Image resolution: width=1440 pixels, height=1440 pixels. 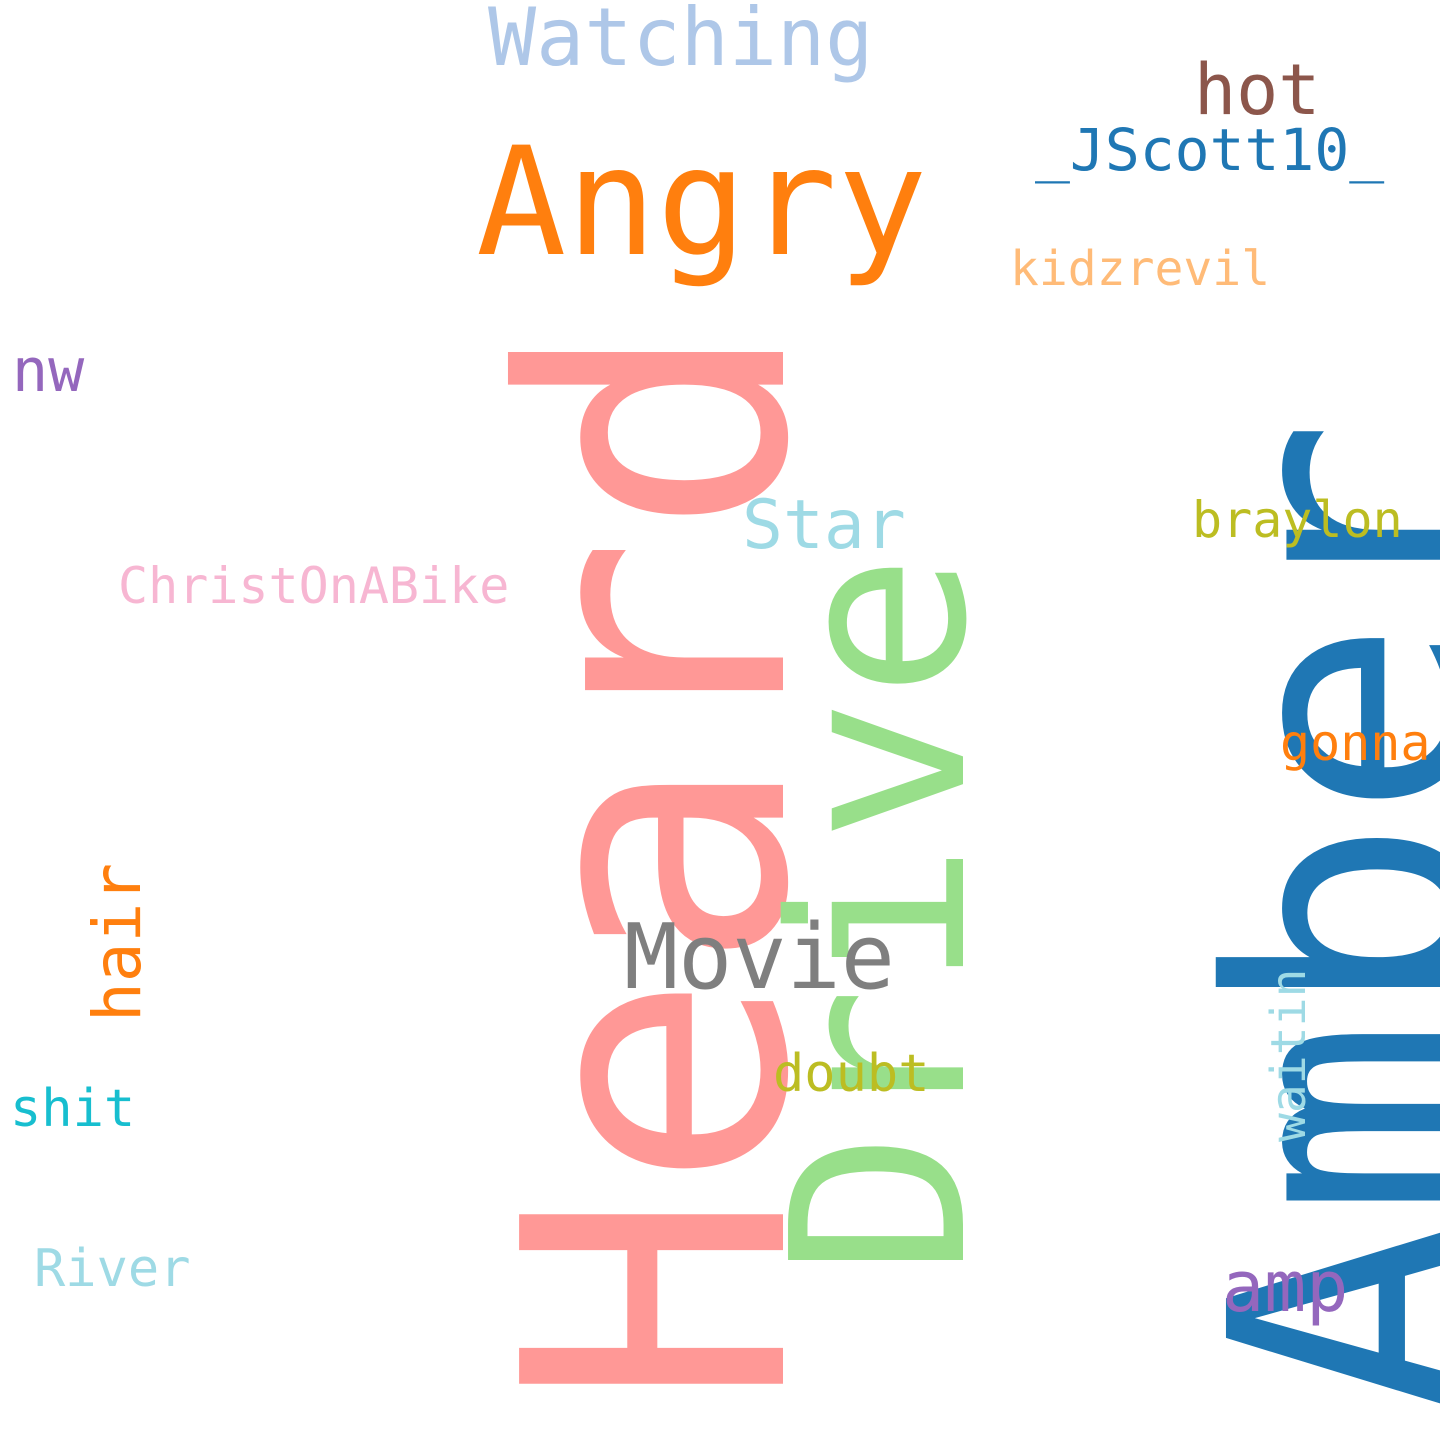 I want to click on word-gonna: gonna, so click(x=1355, y=743).